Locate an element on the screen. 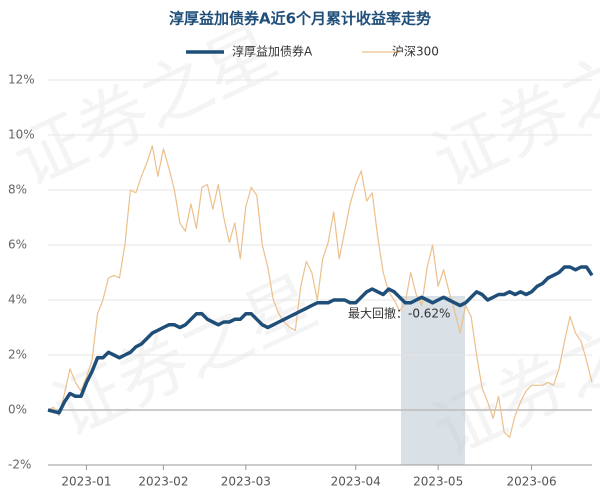  x-tick-label: 2023-04 is located at coordinates (356, 482).